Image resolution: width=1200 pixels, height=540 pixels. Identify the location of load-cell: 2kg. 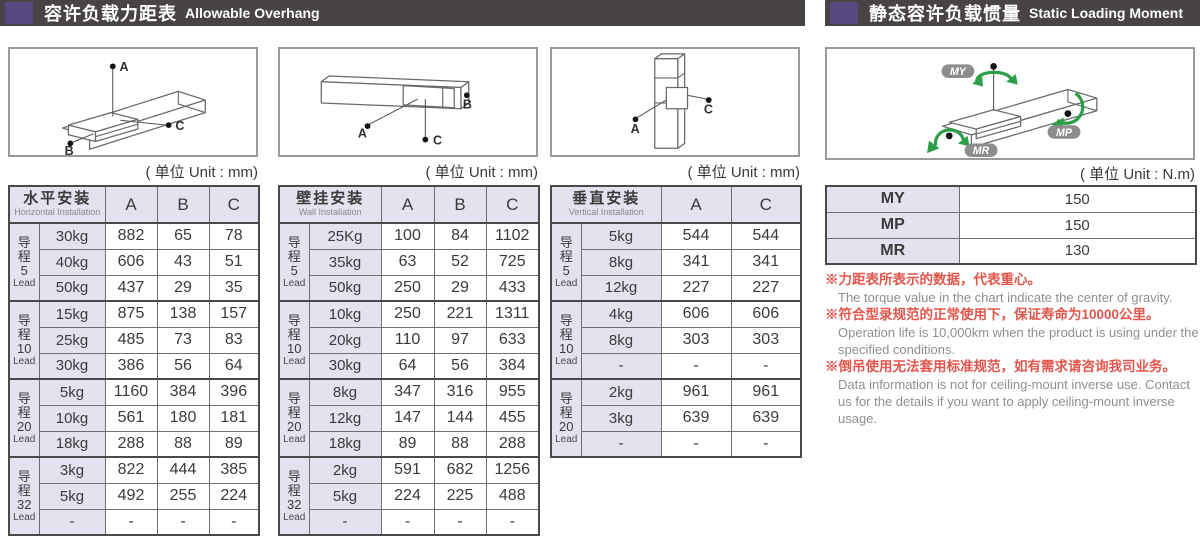
(621, 392).